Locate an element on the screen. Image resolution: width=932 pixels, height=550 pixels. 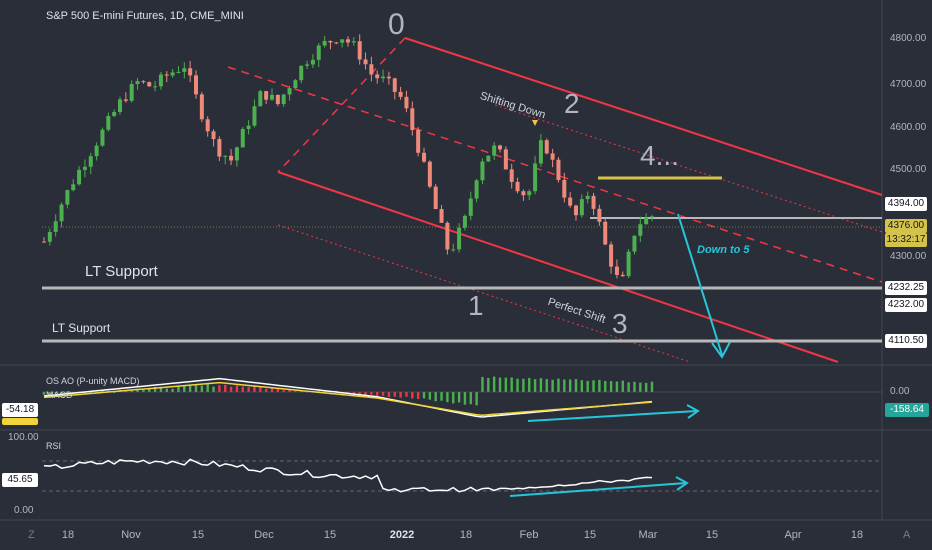
arrow-shaft is located at coordinates (612, 416).